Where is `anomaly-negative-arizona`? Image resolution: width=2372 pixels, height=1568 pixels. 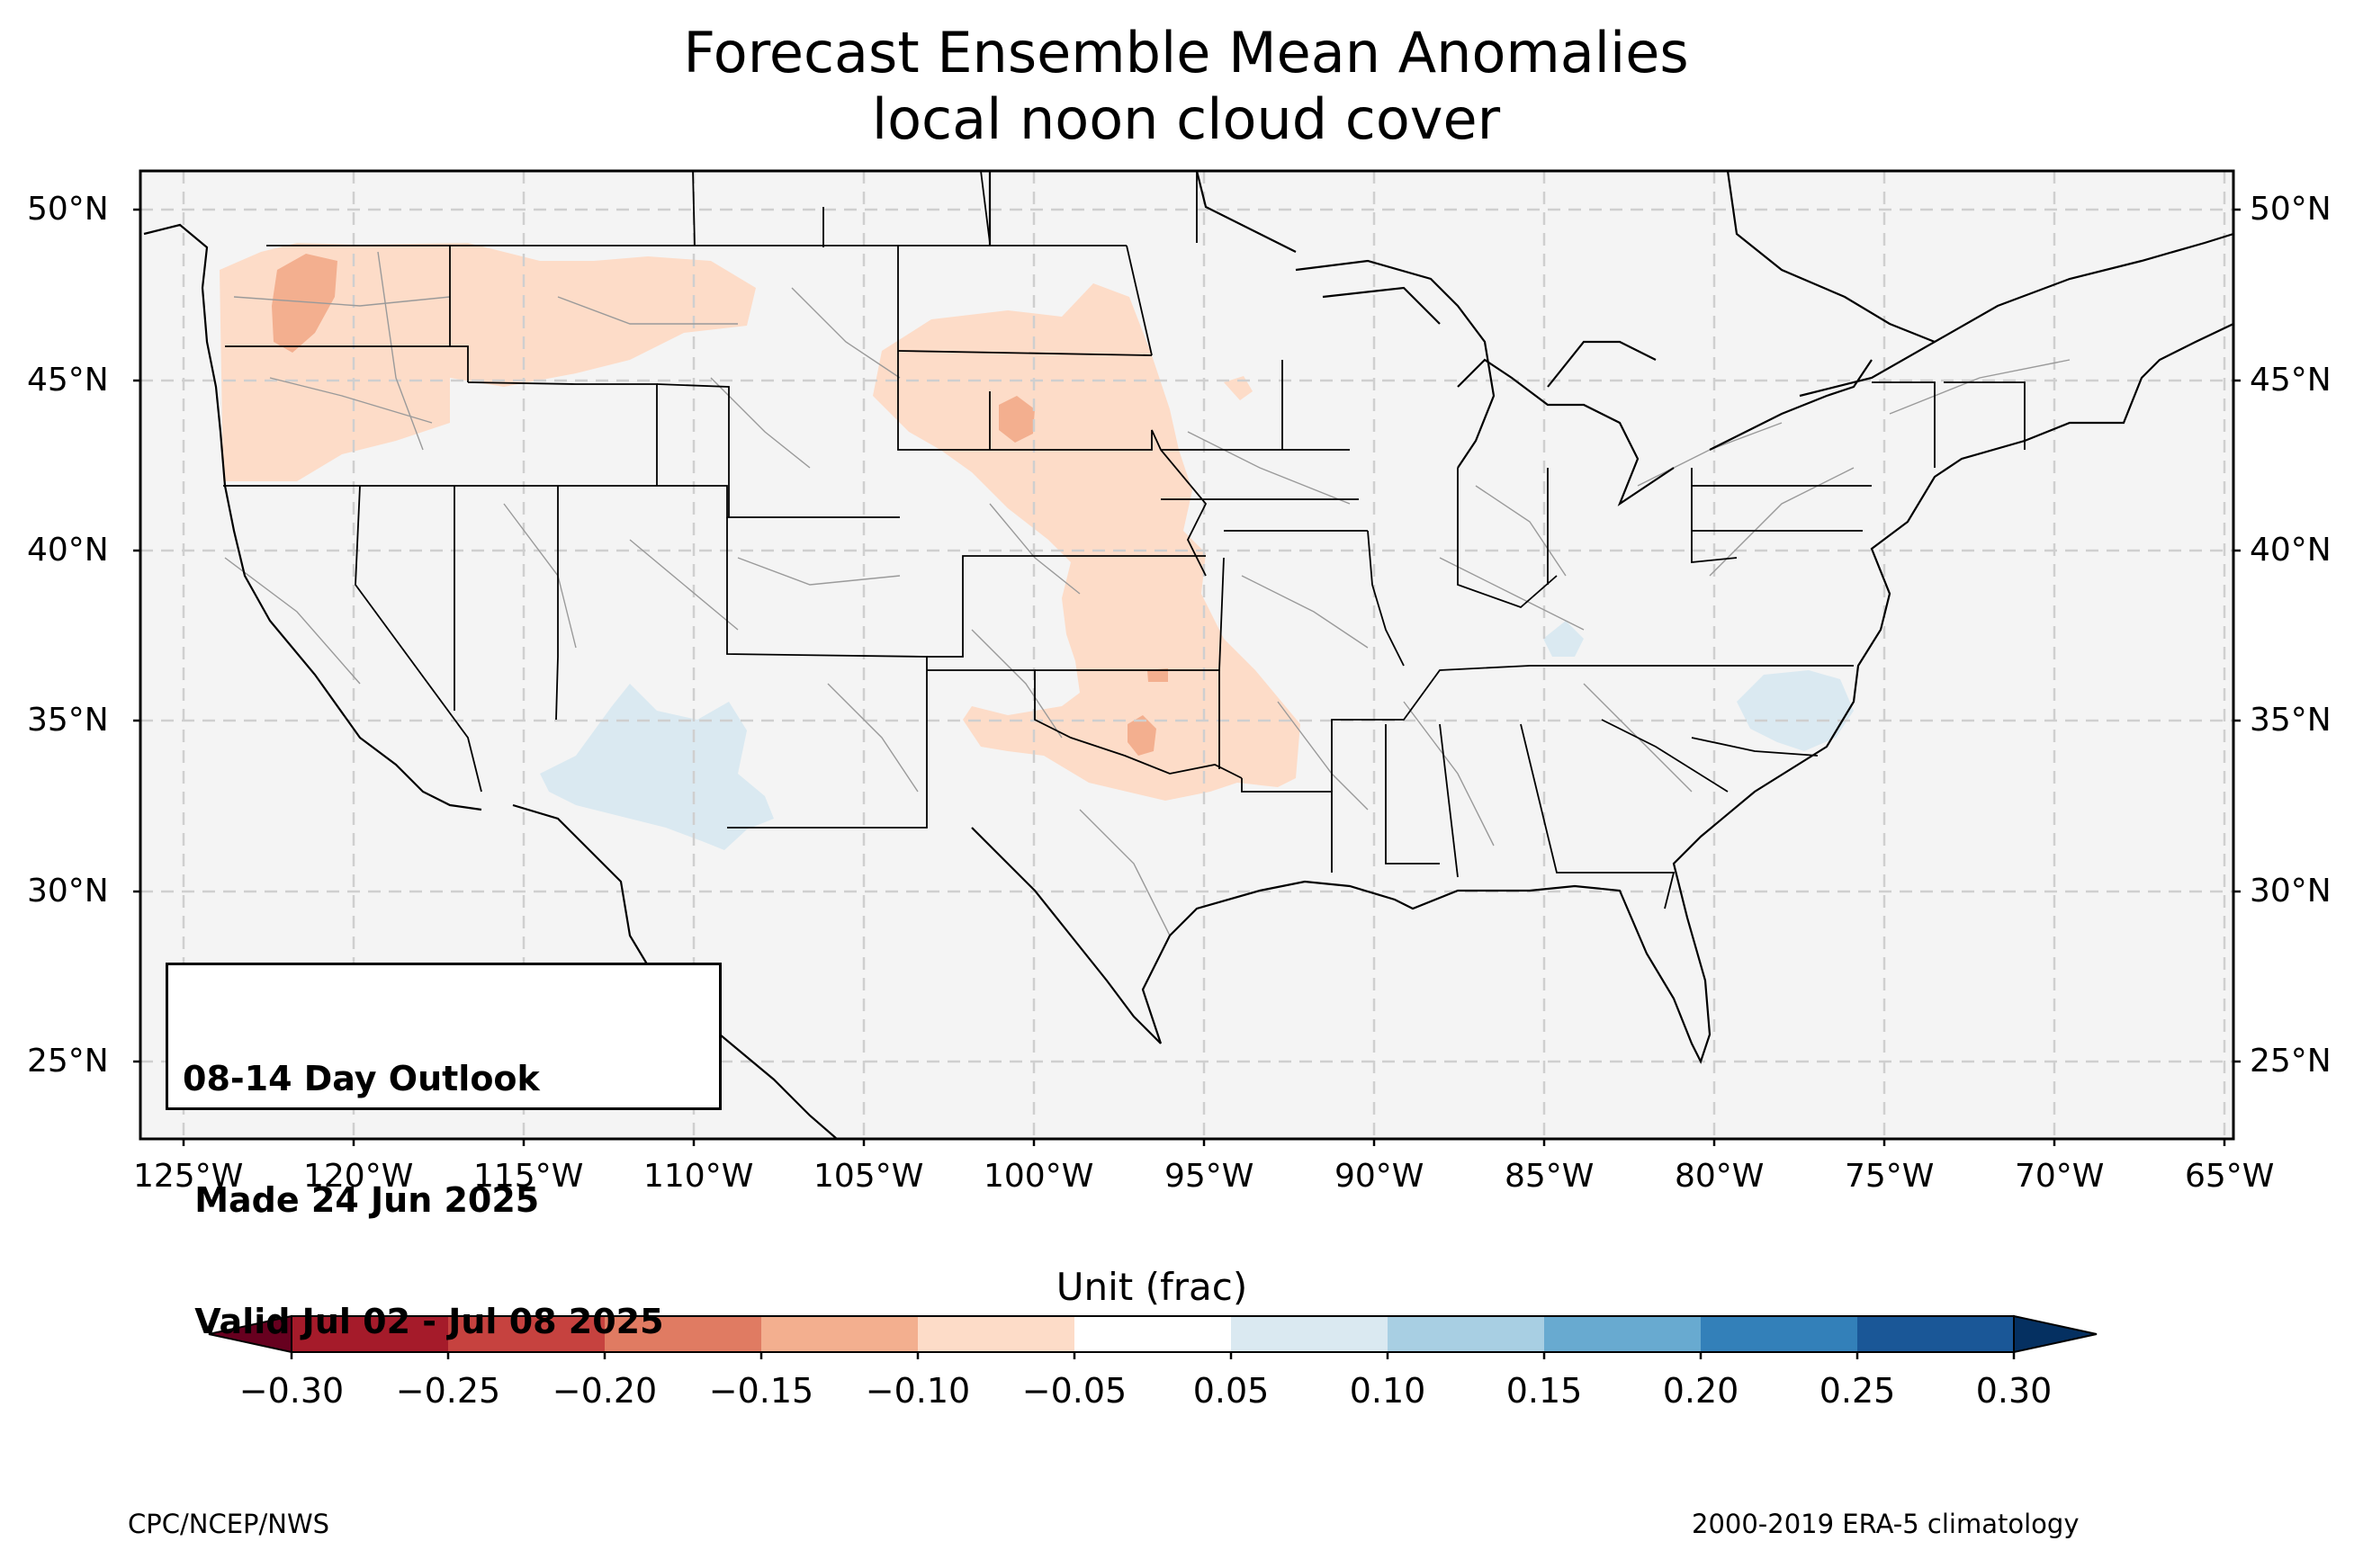
anomaly-negative-arizona is located at coordinates (657, 767).